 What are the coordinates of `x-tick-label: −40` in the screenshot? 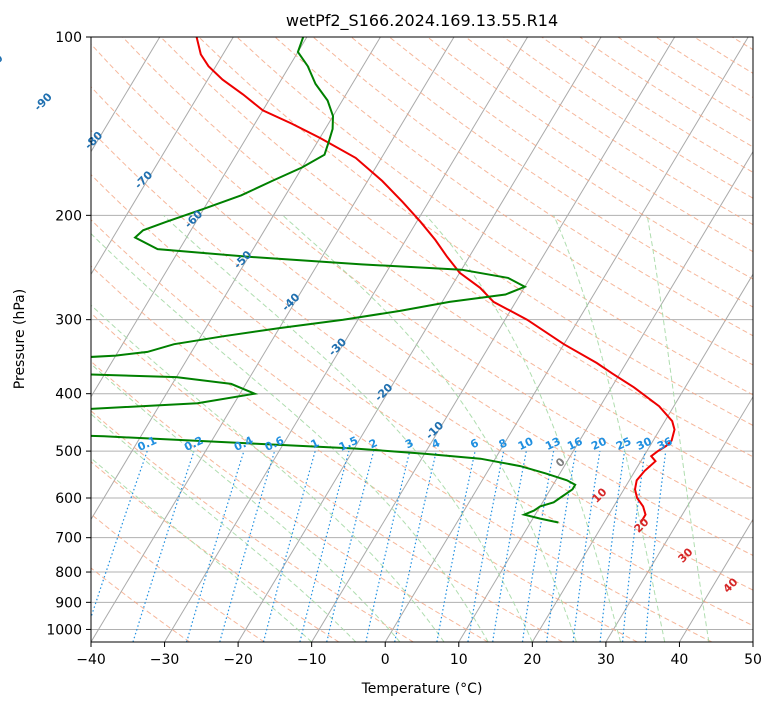 It's located at (91, 660).